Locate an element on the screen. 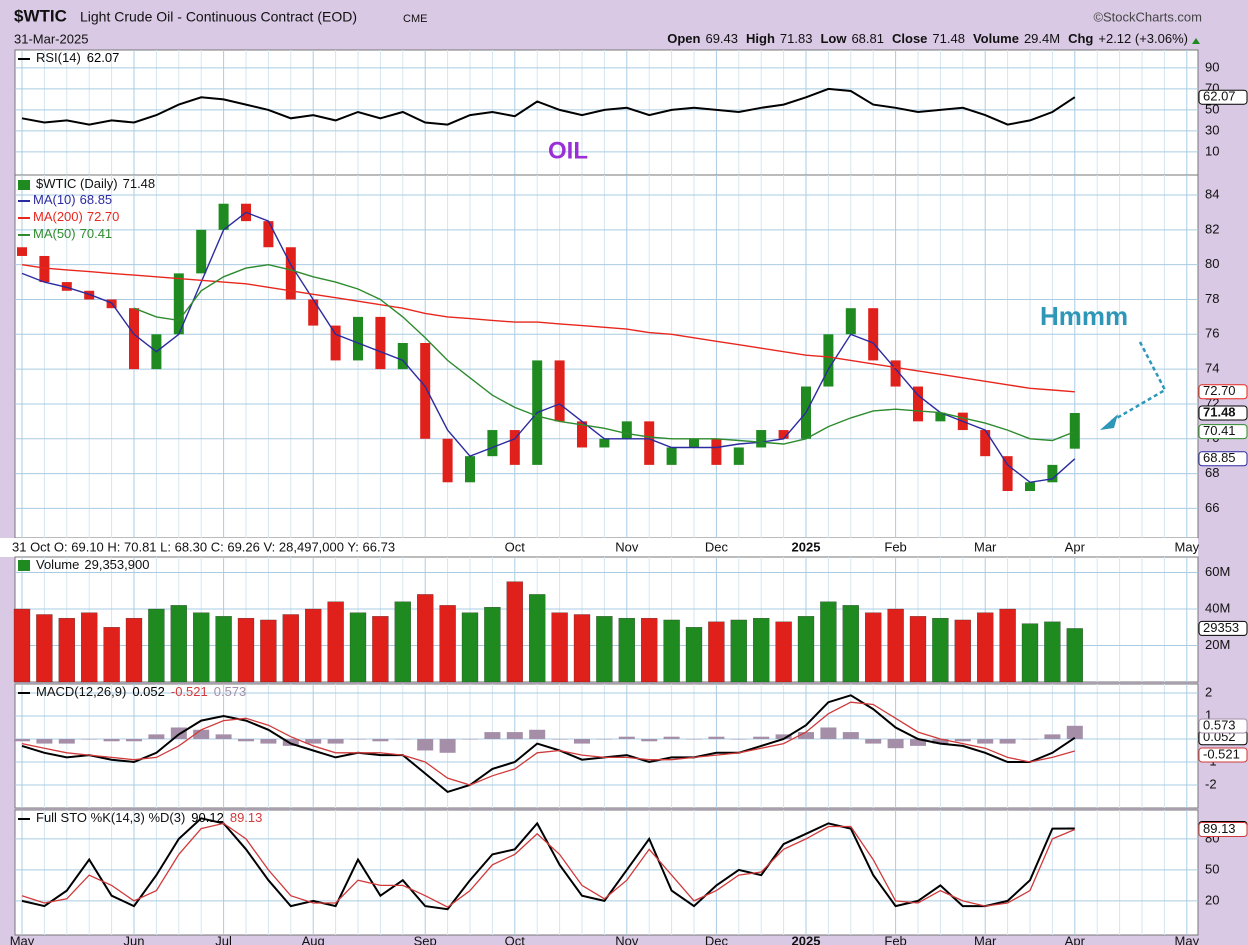 The width and height of the screenshot is (1248, 945). y-tick-label: 2 is located at coordinates (1208, 691).